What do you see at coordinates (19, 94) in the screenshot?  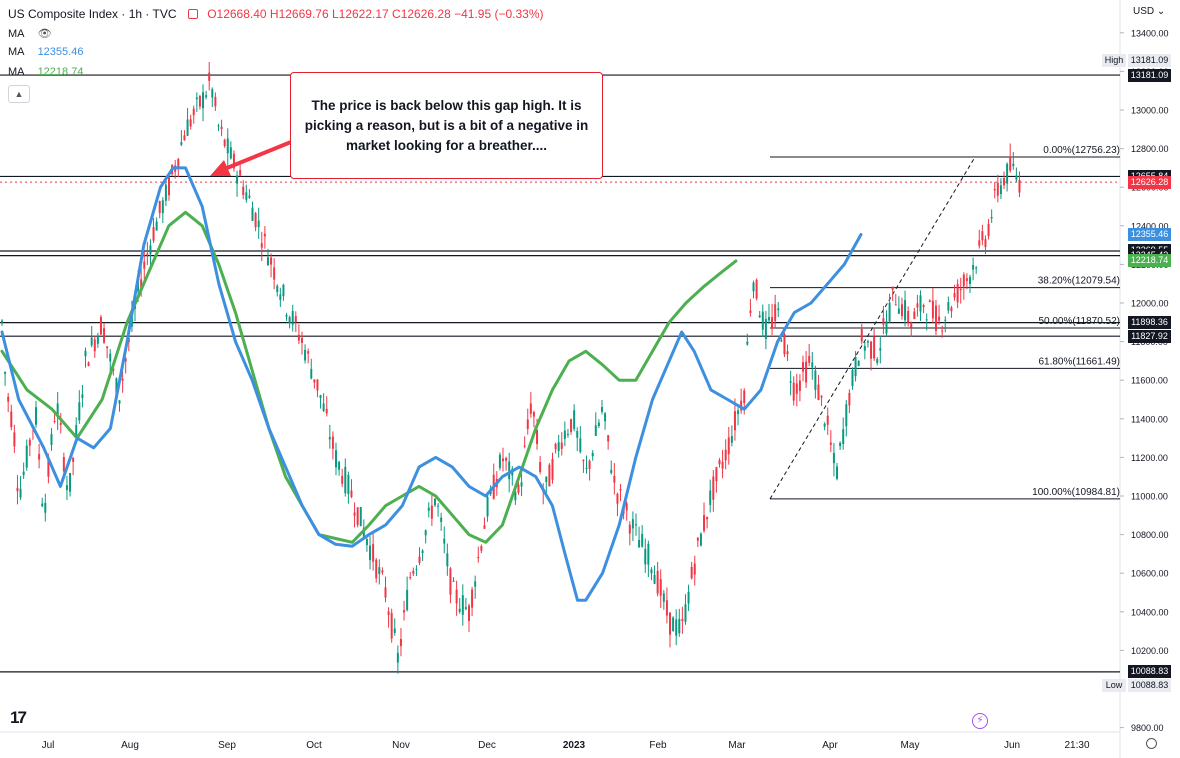 I see `collapse-chevron-icon: ▲` at bounding box center [19, 94].